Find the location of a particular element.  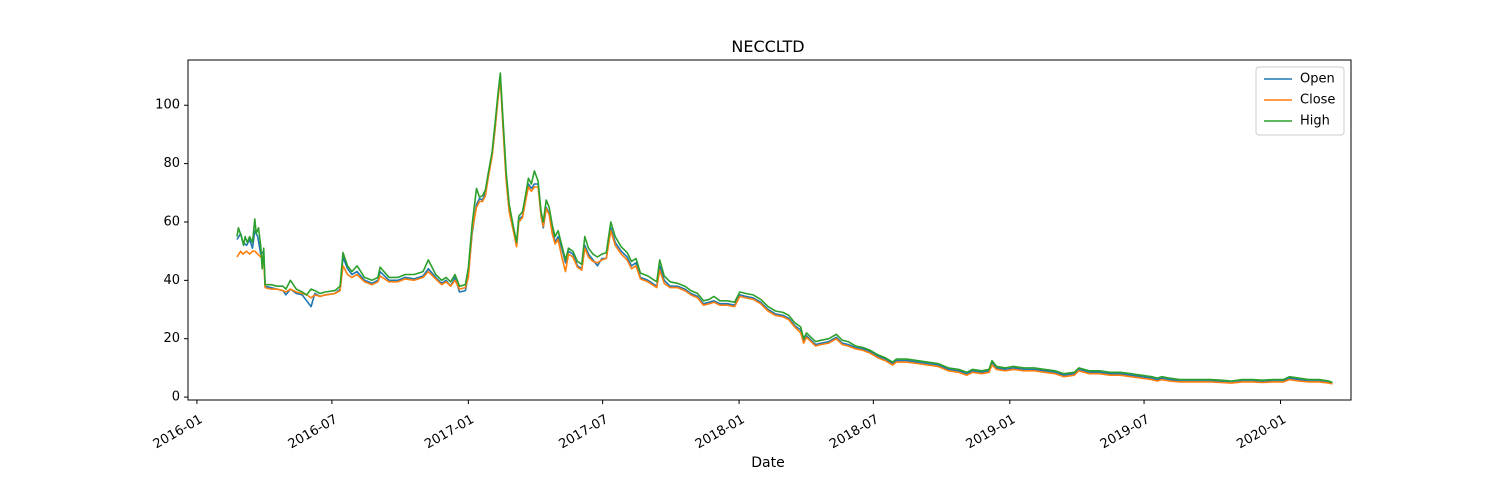

y-tick-label: 0 is located at coordinates (176, 397).